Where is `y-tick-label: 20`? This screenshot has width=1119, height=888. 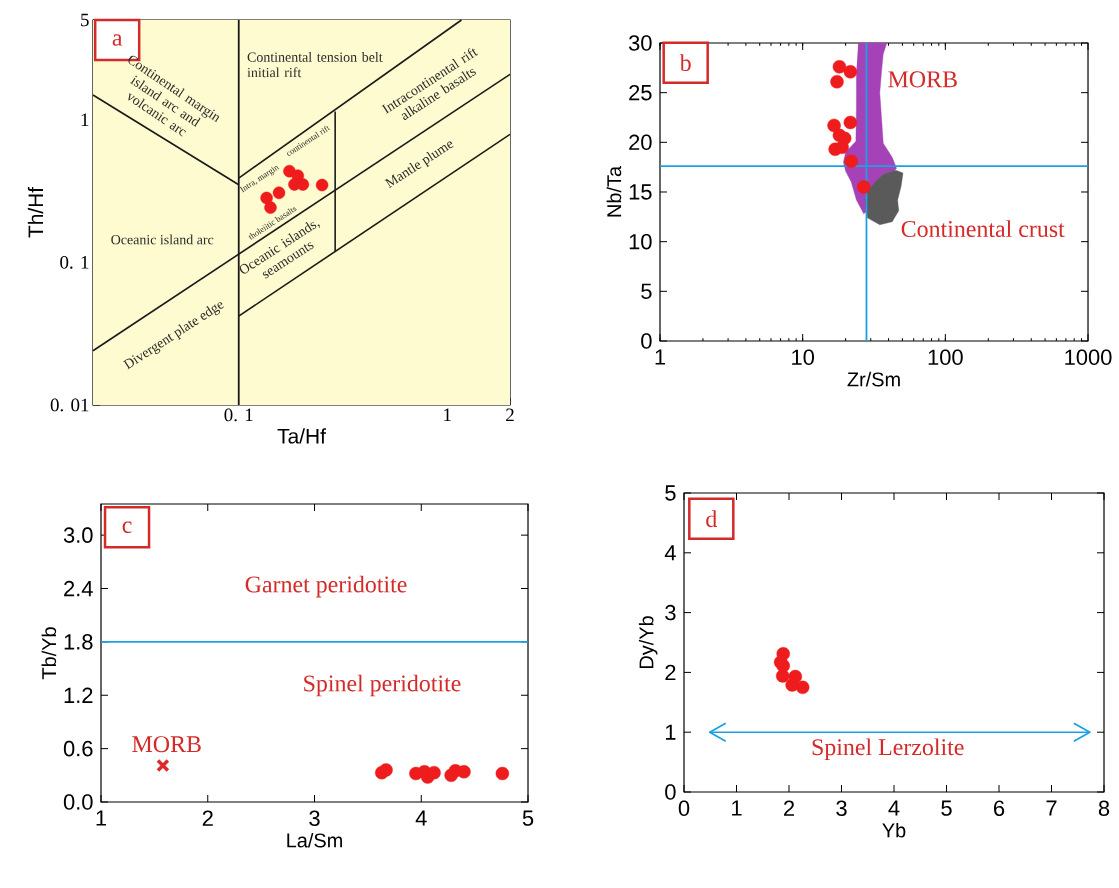
y-tick-label: 20 is located at coordinates (640, 142).